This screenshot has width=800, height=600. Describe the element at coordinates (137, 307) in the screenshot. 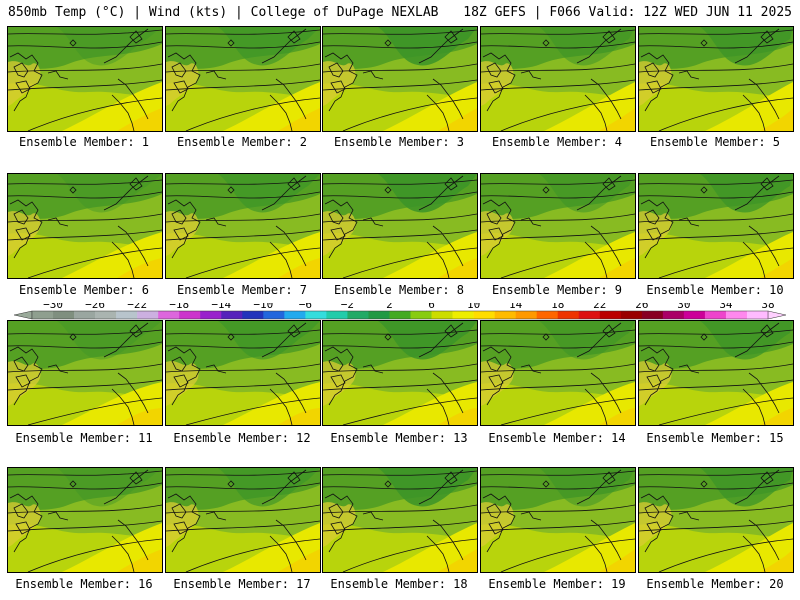

I see `colorbar-tick-label: −22` at that location.